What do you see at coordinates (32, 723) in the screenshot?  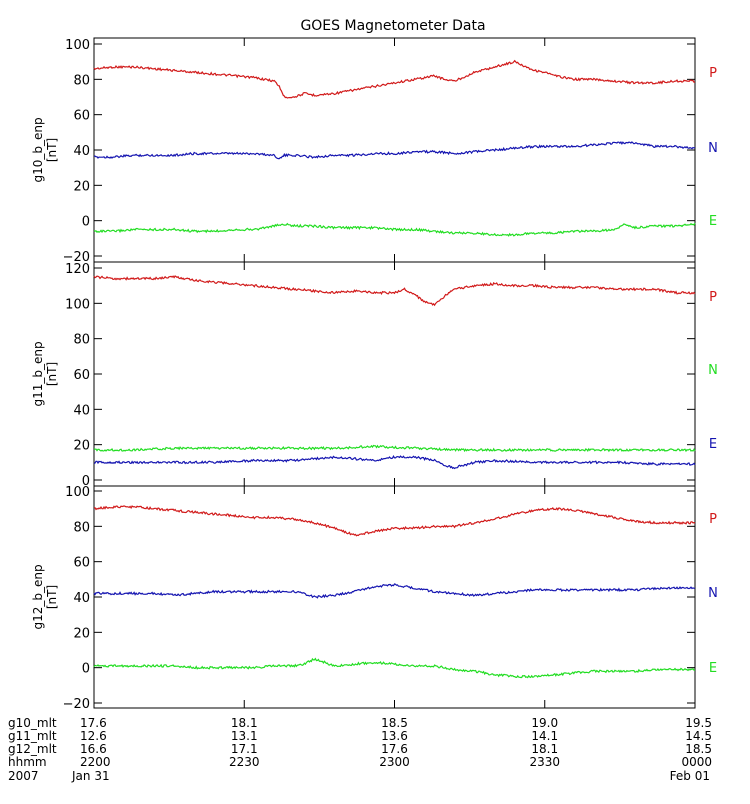 I see `x-row-label: g10_mlt` at bounding box center [32, 723].